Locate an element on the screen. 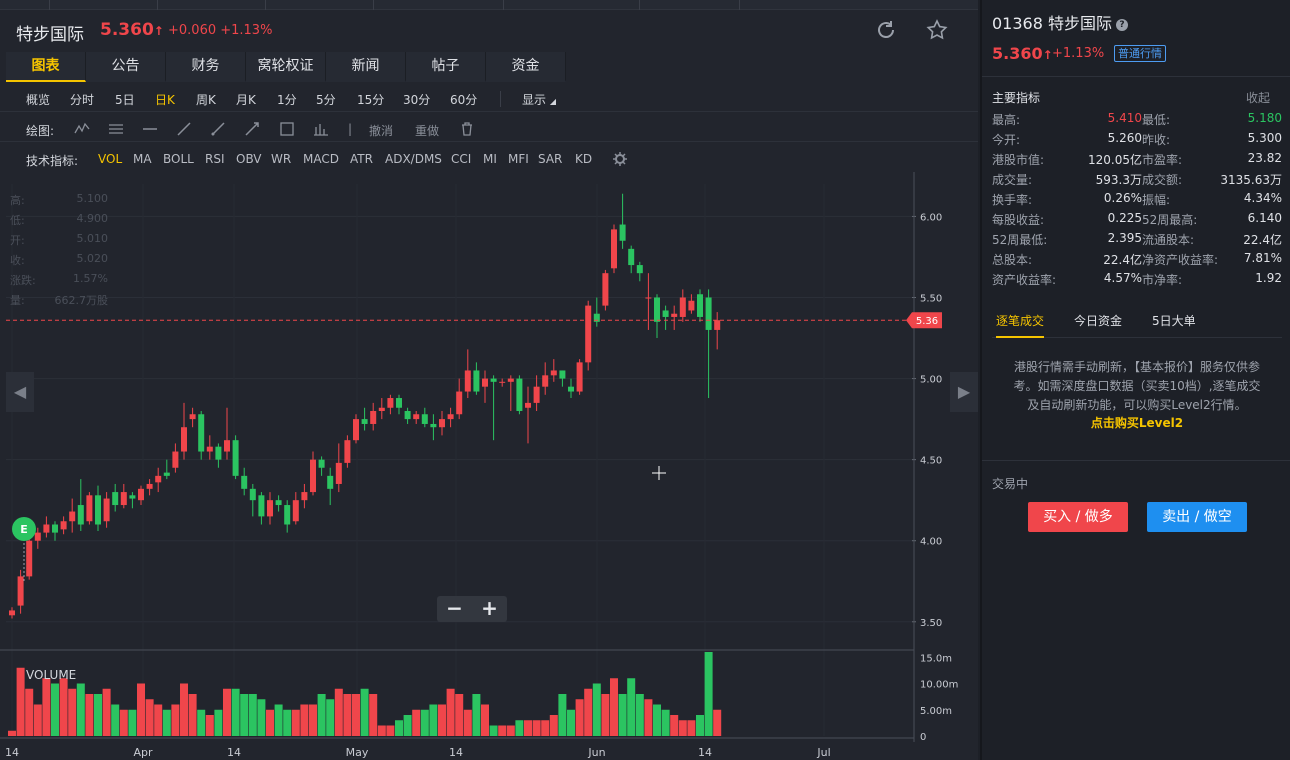  indicator-macd: MACD is located at coordinates (321, 159).